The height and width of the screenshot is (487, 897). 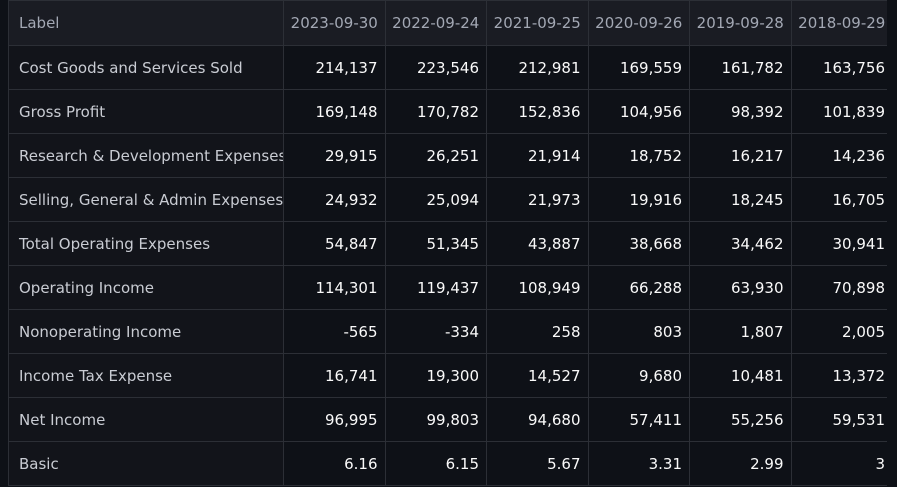 What do you see at coordinates (838, 155) in the screenshot?
I see `value-cell: 14,236` at bounding box center [838, 155].